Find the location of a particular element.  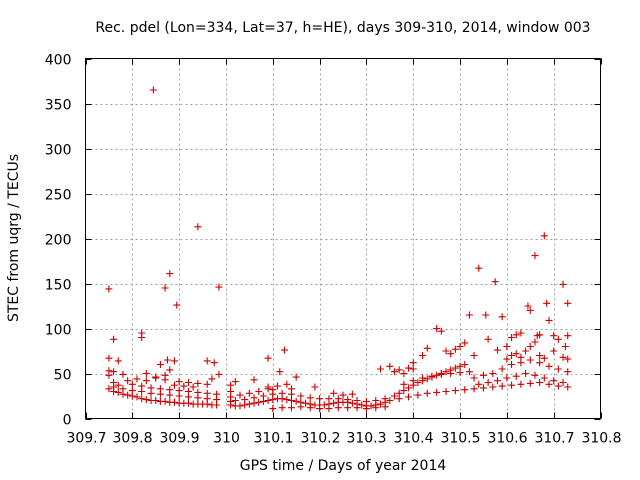

y-tick-label: 400 is located at coordinates (58, 61).